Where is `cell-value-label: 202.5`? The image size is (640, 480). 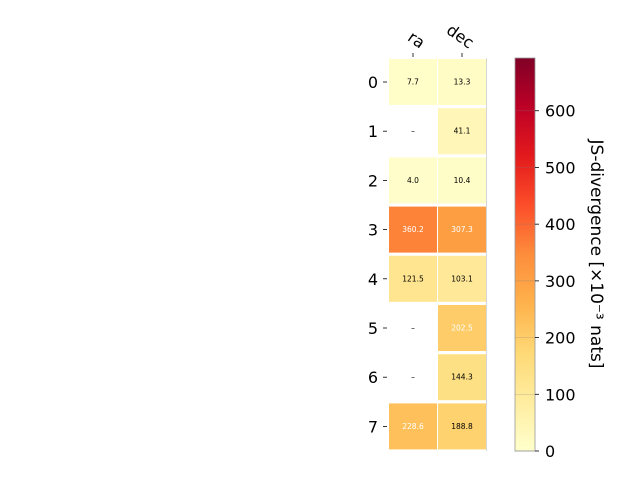 cell-value-label: 202.5 is located at coordinates (462, 328).